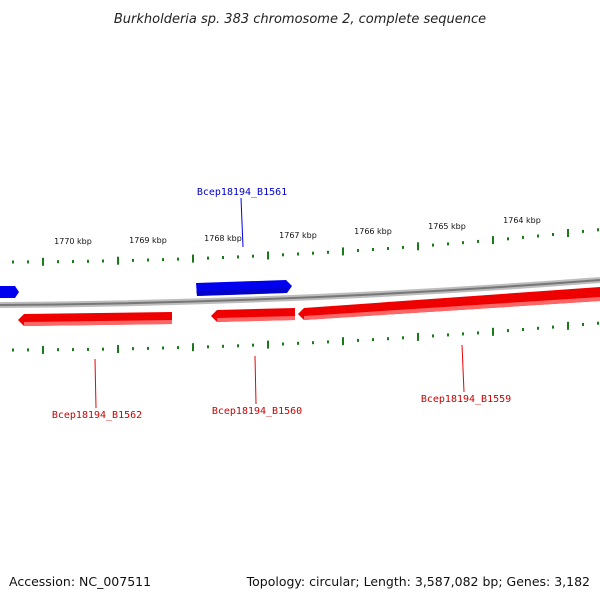 This screenshot has height=600, width=600. What do you see at coordinates (466, 399) in the screenshot?
I see `gene-label-b1559: Bcep18194_B1559` at bounding box center [466, 399].